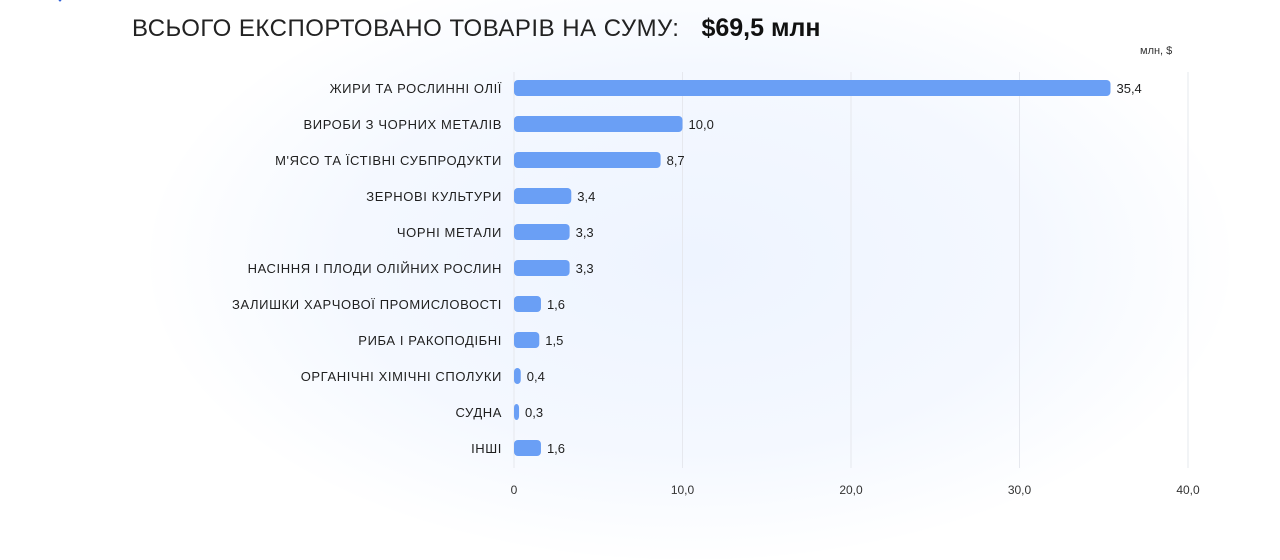 The width and height of the screenshot is (1280, 560). Describe the element at coordinates (514, 490) in the screenshot. I see `x-tick-label: 0` at that location.